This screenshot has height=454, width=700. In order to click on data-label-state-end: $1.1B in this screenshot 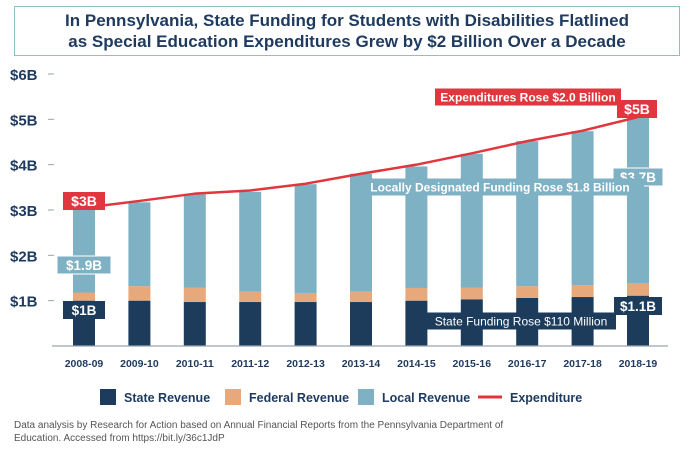, I will do `click(638, 306)`.